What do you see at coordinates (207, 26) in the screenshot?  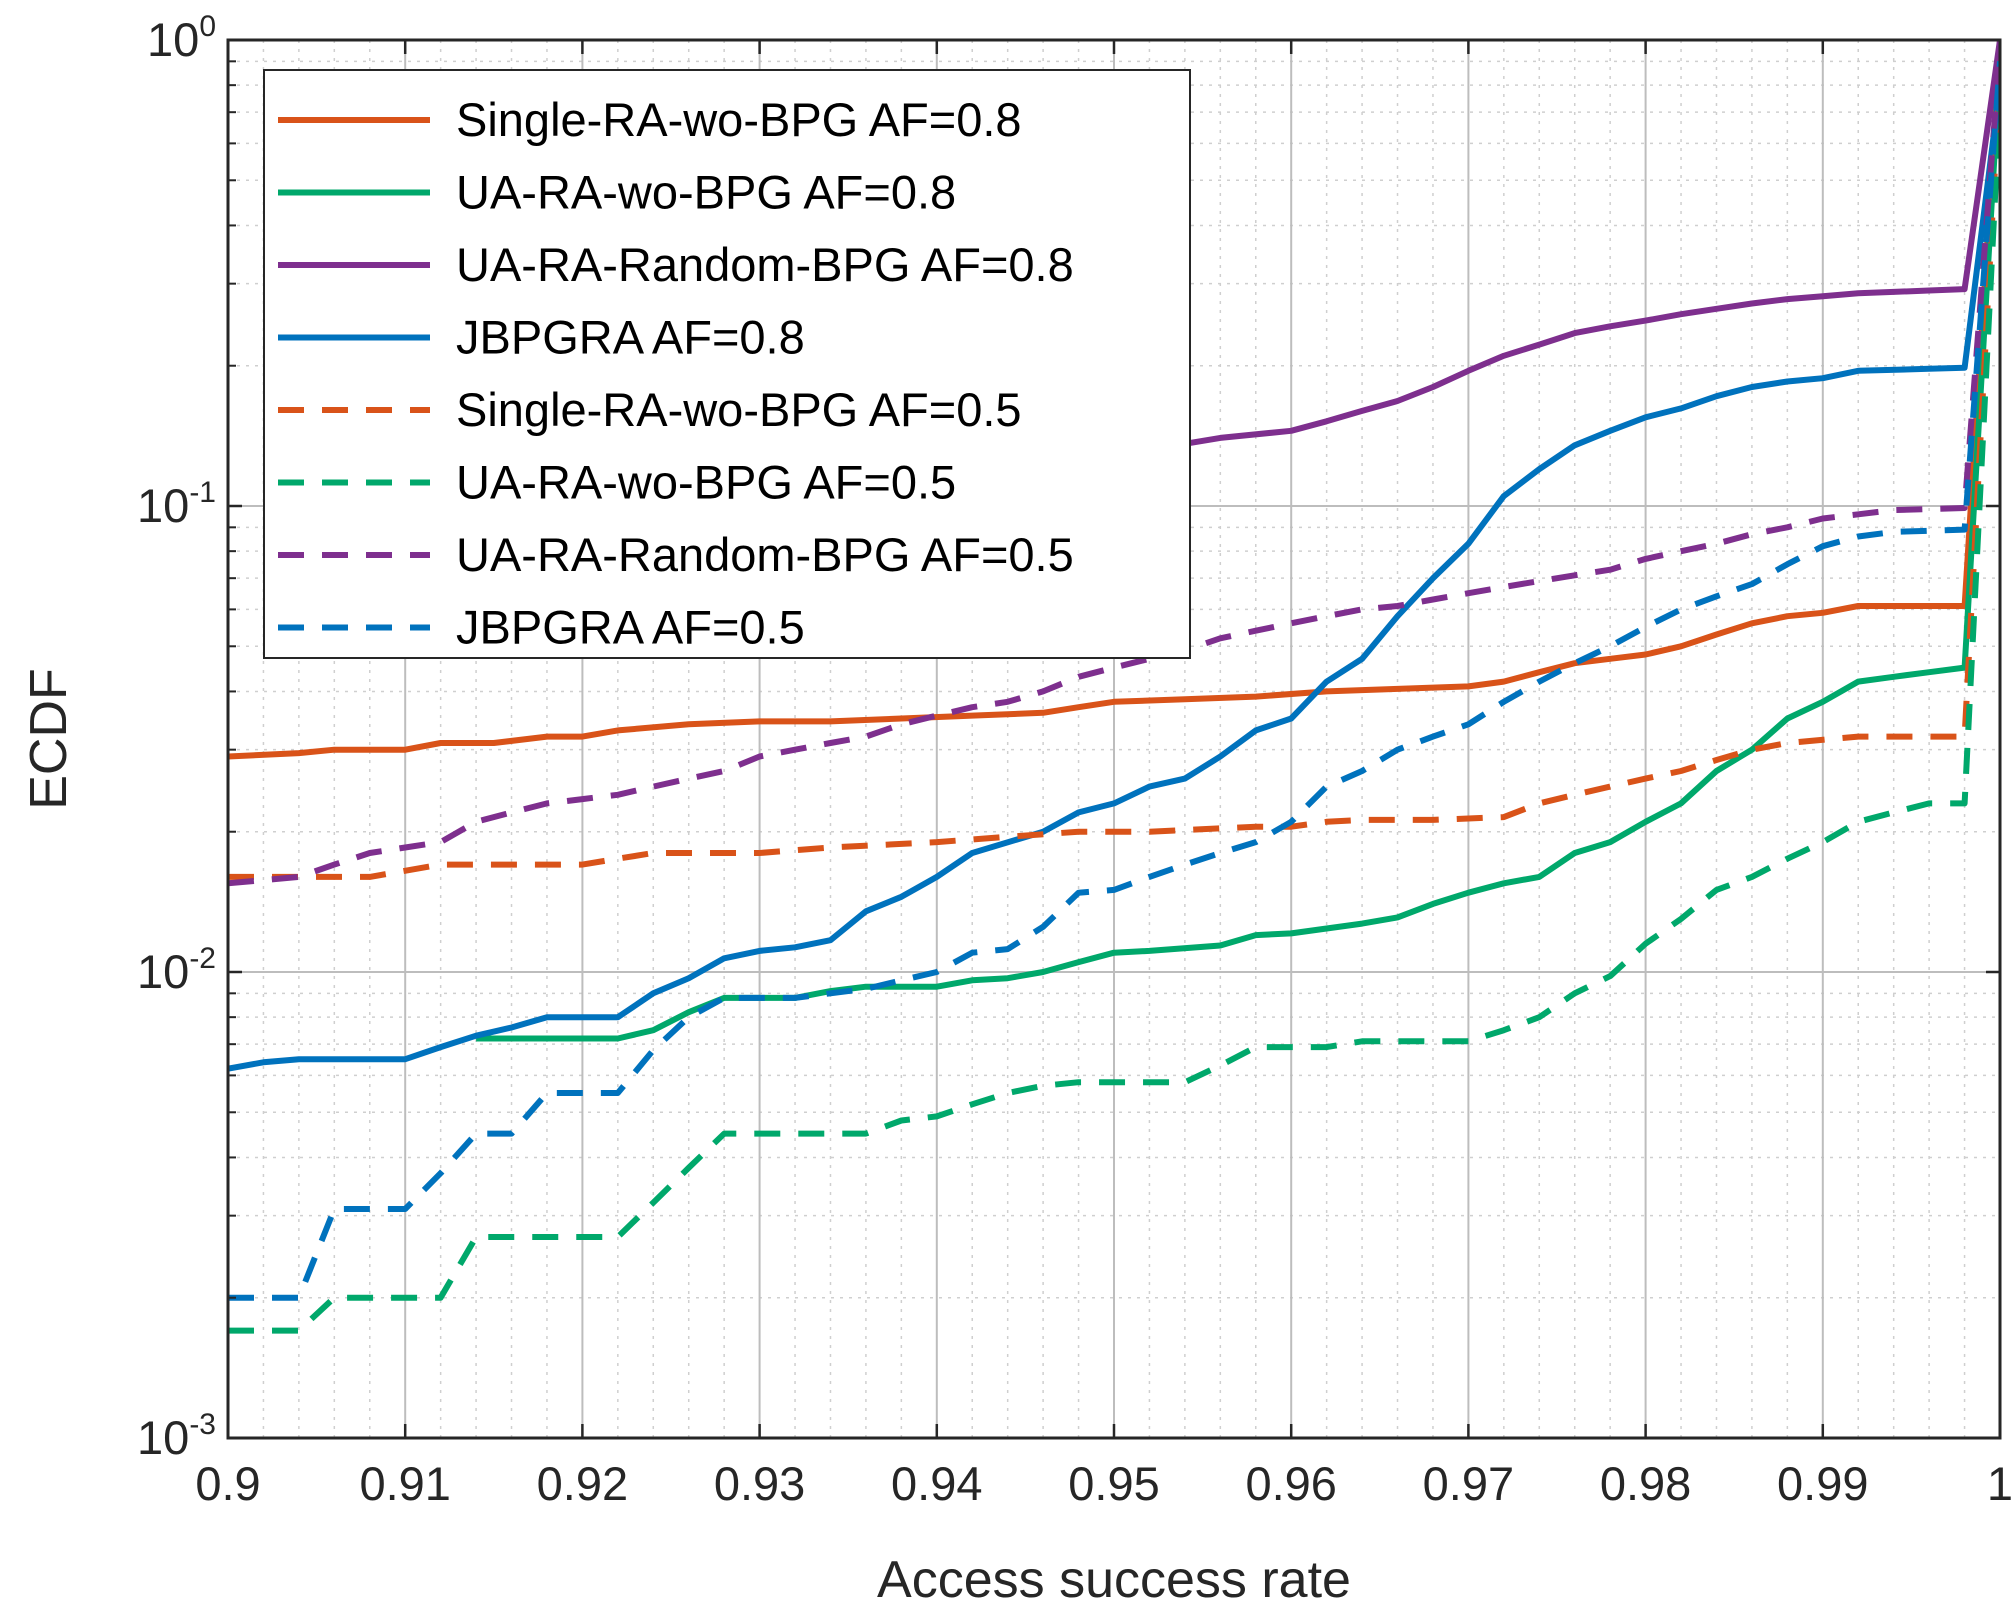 I see `y-tick-exponent: 0` at bounding box center [207, 26].